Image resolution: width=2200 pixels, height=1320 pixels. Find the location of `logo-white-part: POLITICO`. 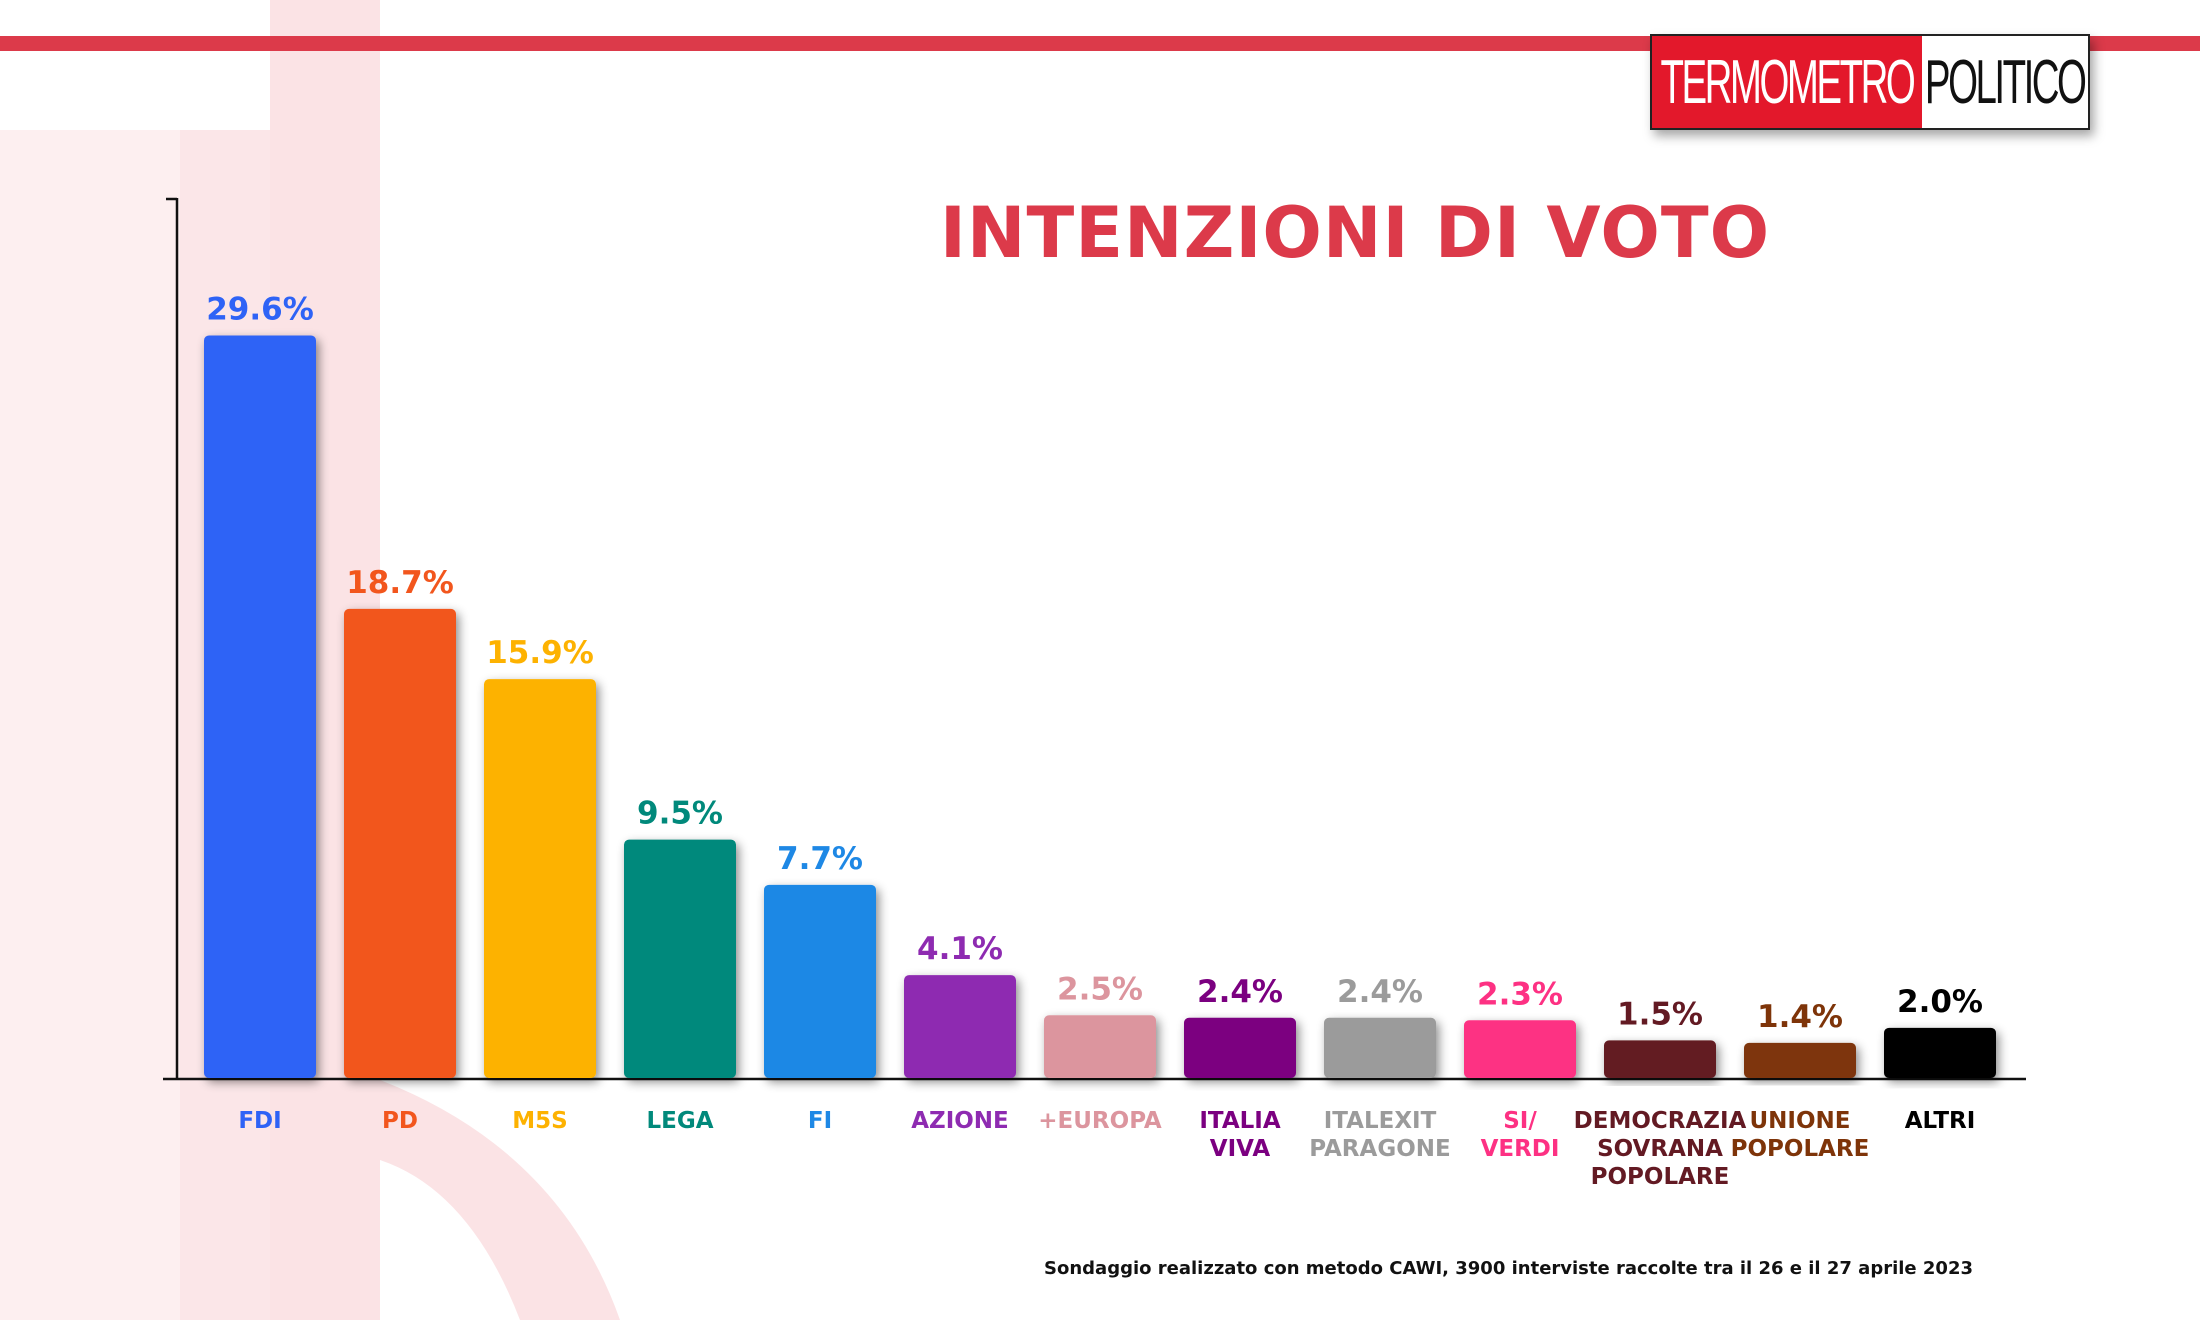

logo-white-part: POLITICO is located at coordinates (2006, 82).